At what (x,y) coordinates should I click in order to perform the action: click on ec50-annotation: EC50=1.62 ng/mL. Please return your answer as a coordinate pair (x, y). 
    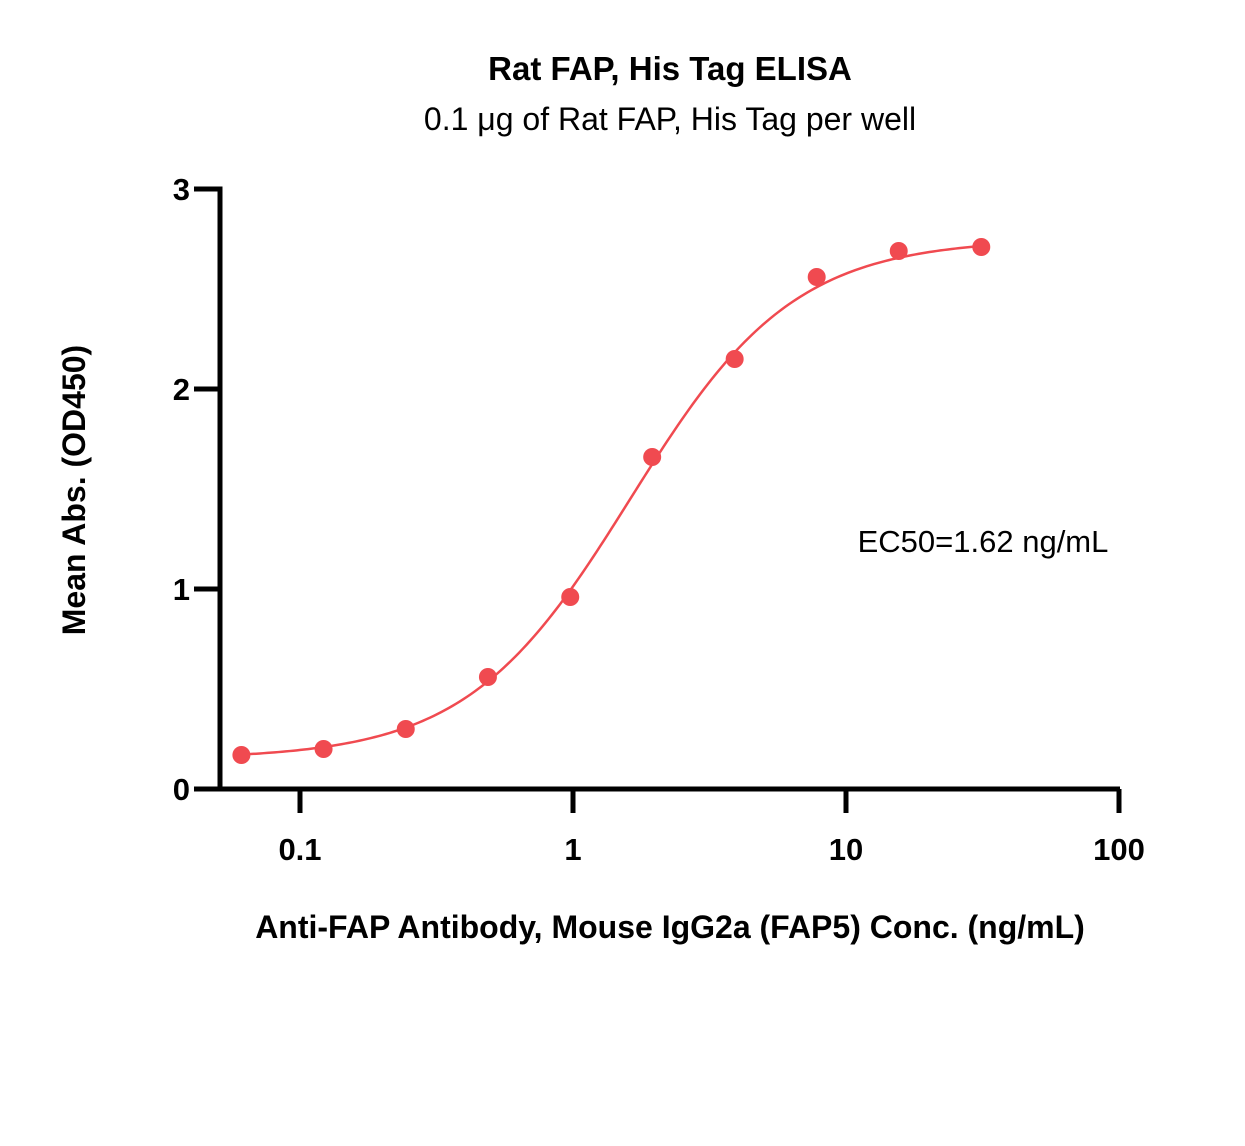
    Looking at the image, I should click on (983, 541).